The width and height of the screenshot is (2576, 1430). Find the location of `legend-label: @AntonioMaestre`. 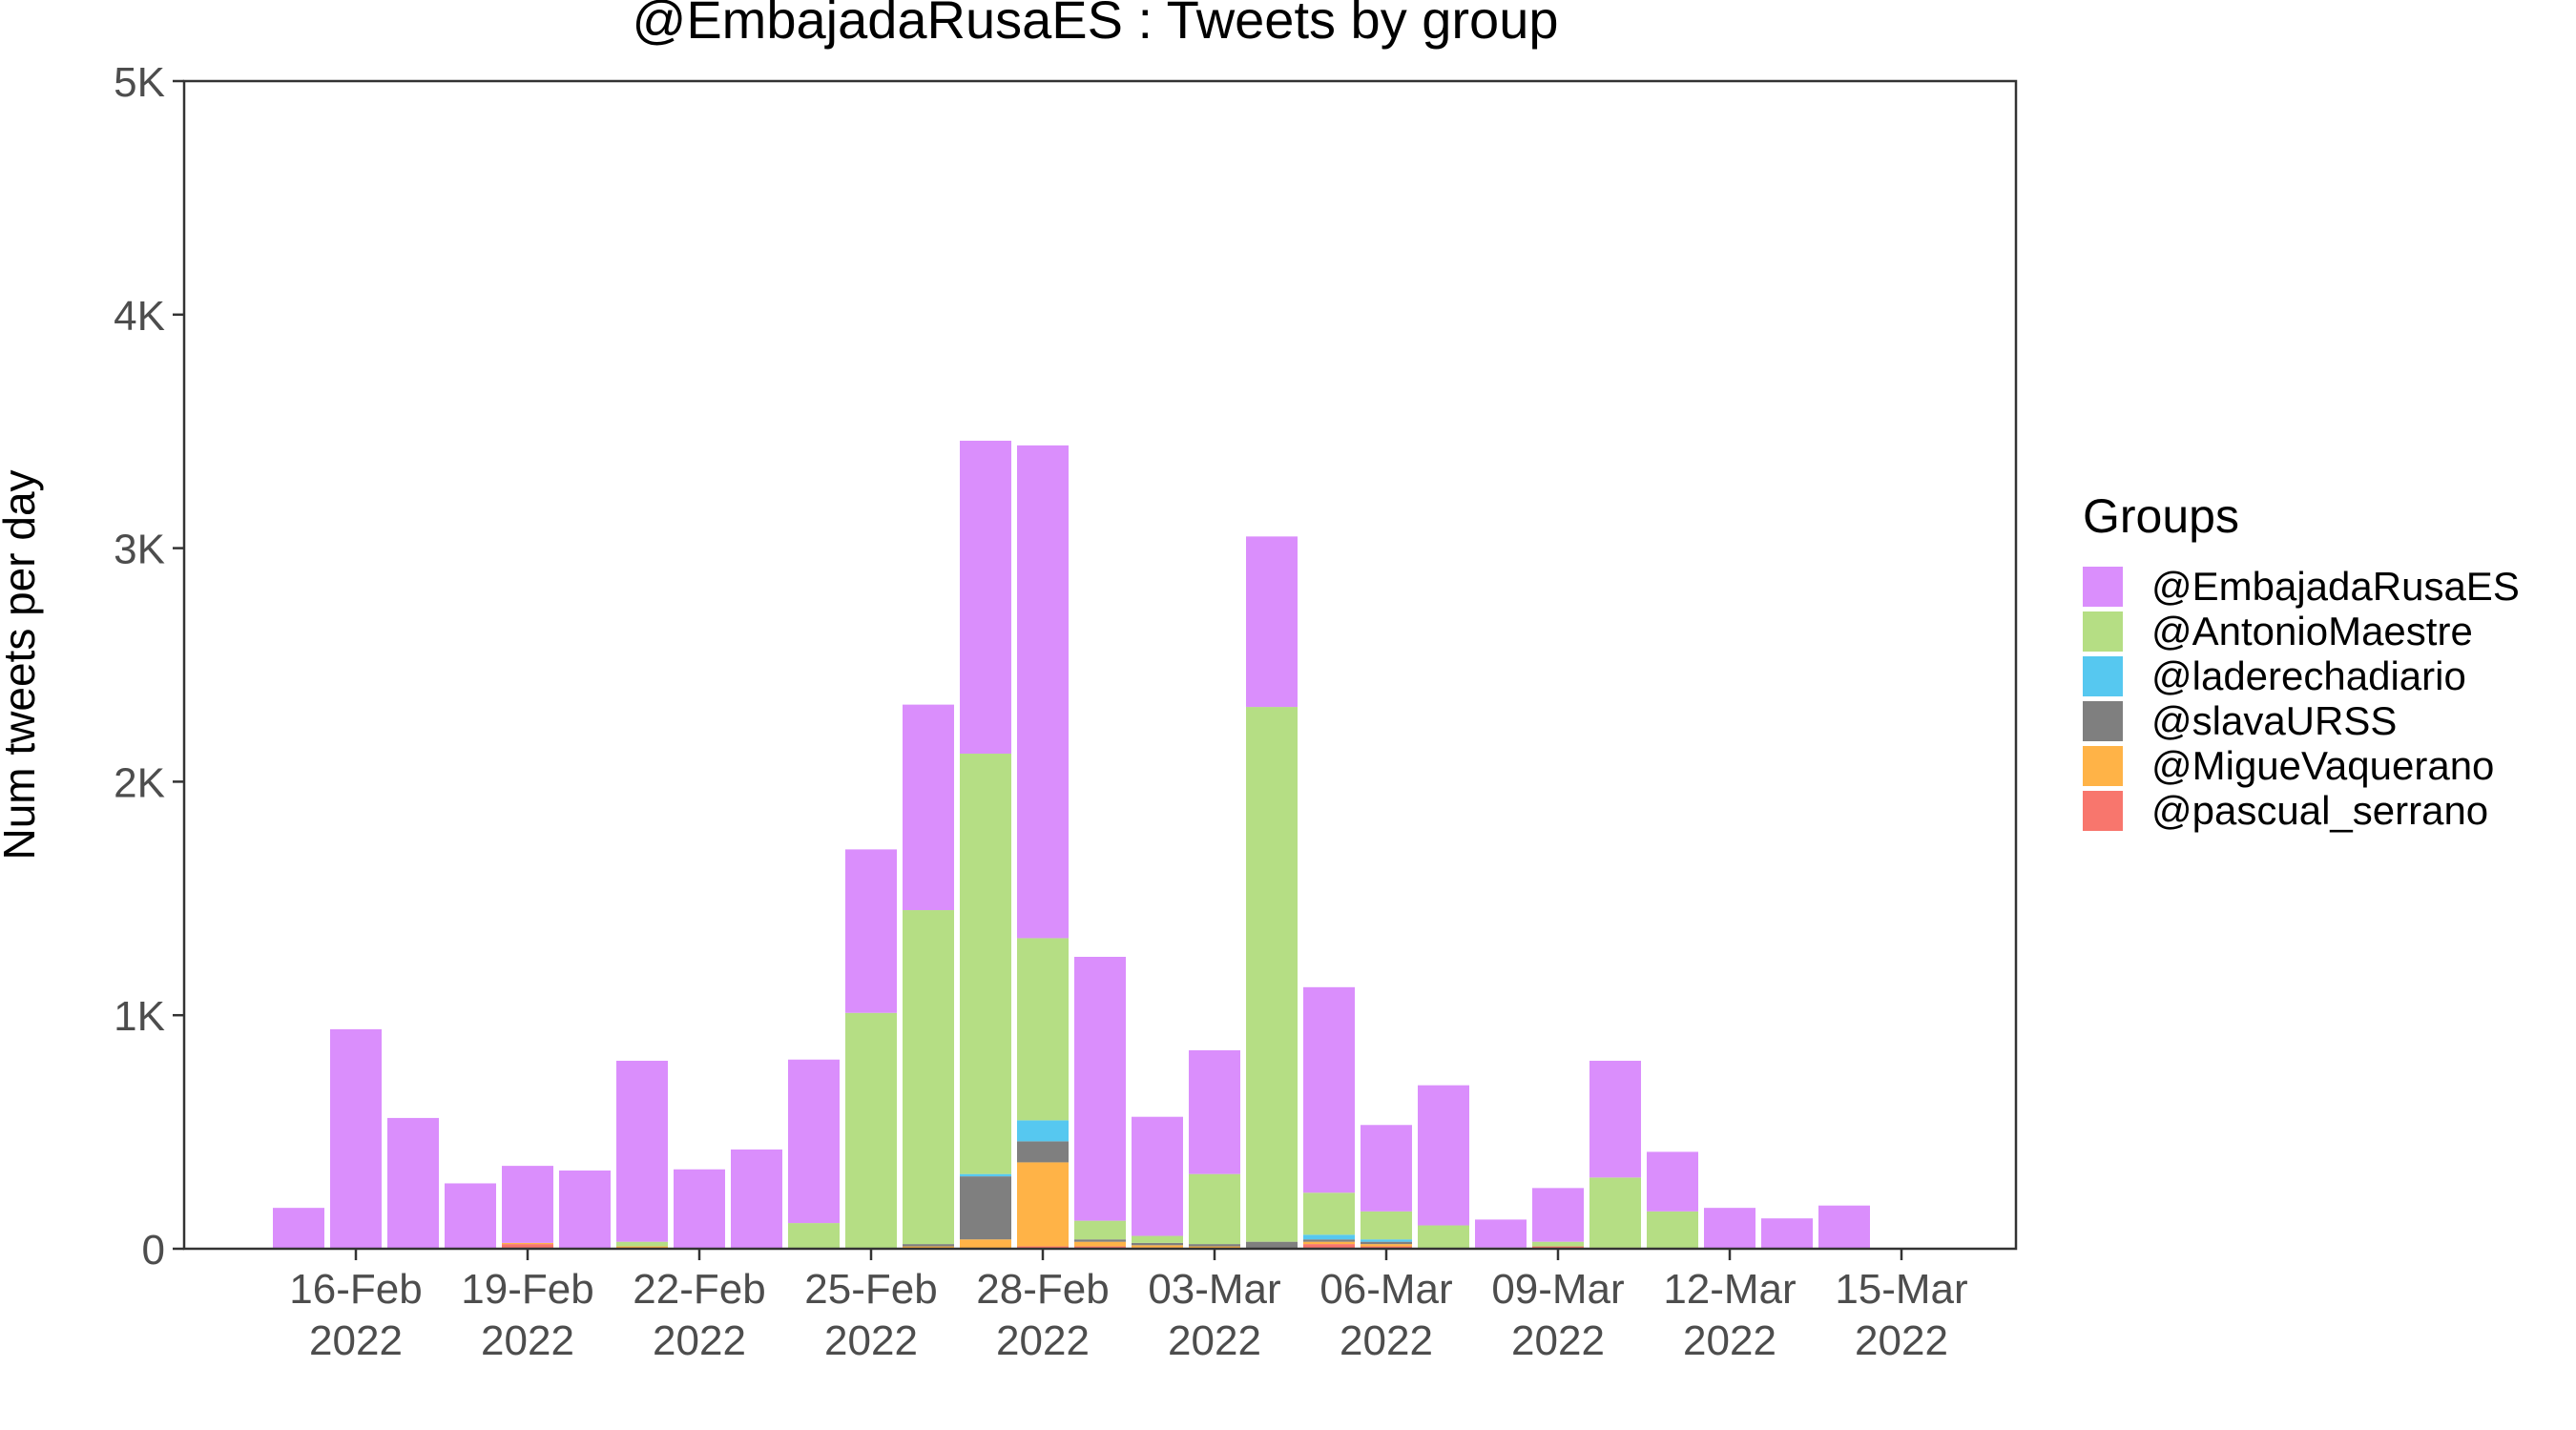

legend-label: @AntonioMaestre is located at coordinates (2312, 631).